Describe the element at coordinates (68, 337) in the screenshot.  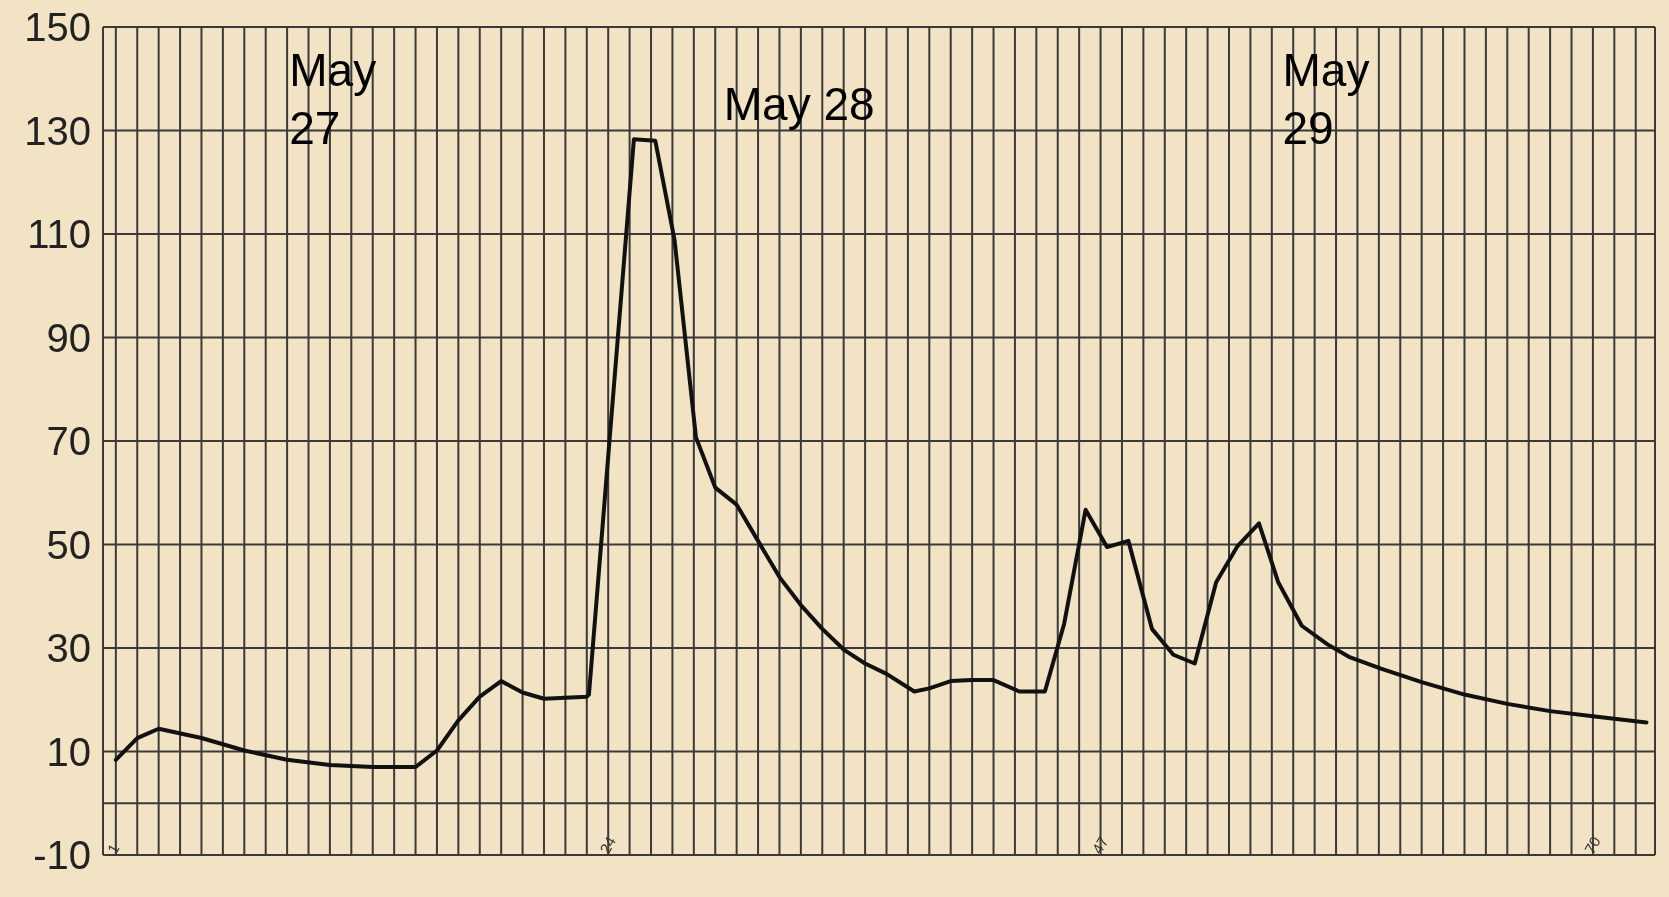
I see `y-tick-label: 90` at that location.